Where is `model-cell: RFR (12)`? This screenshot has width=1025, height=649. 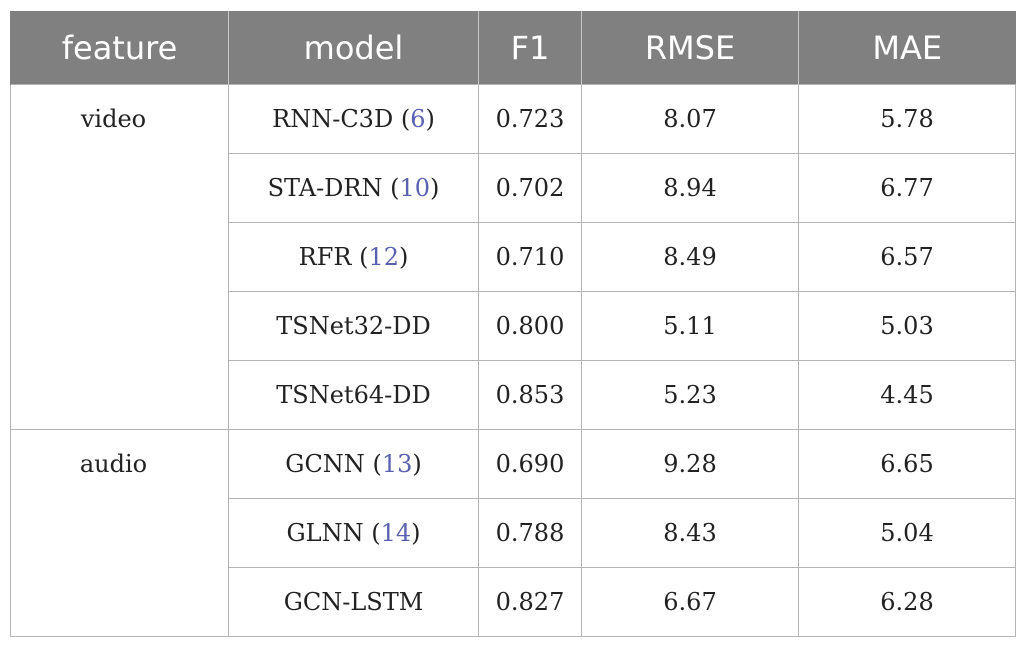 model-cell: RFR (12) is located at coordinates (353, 257).